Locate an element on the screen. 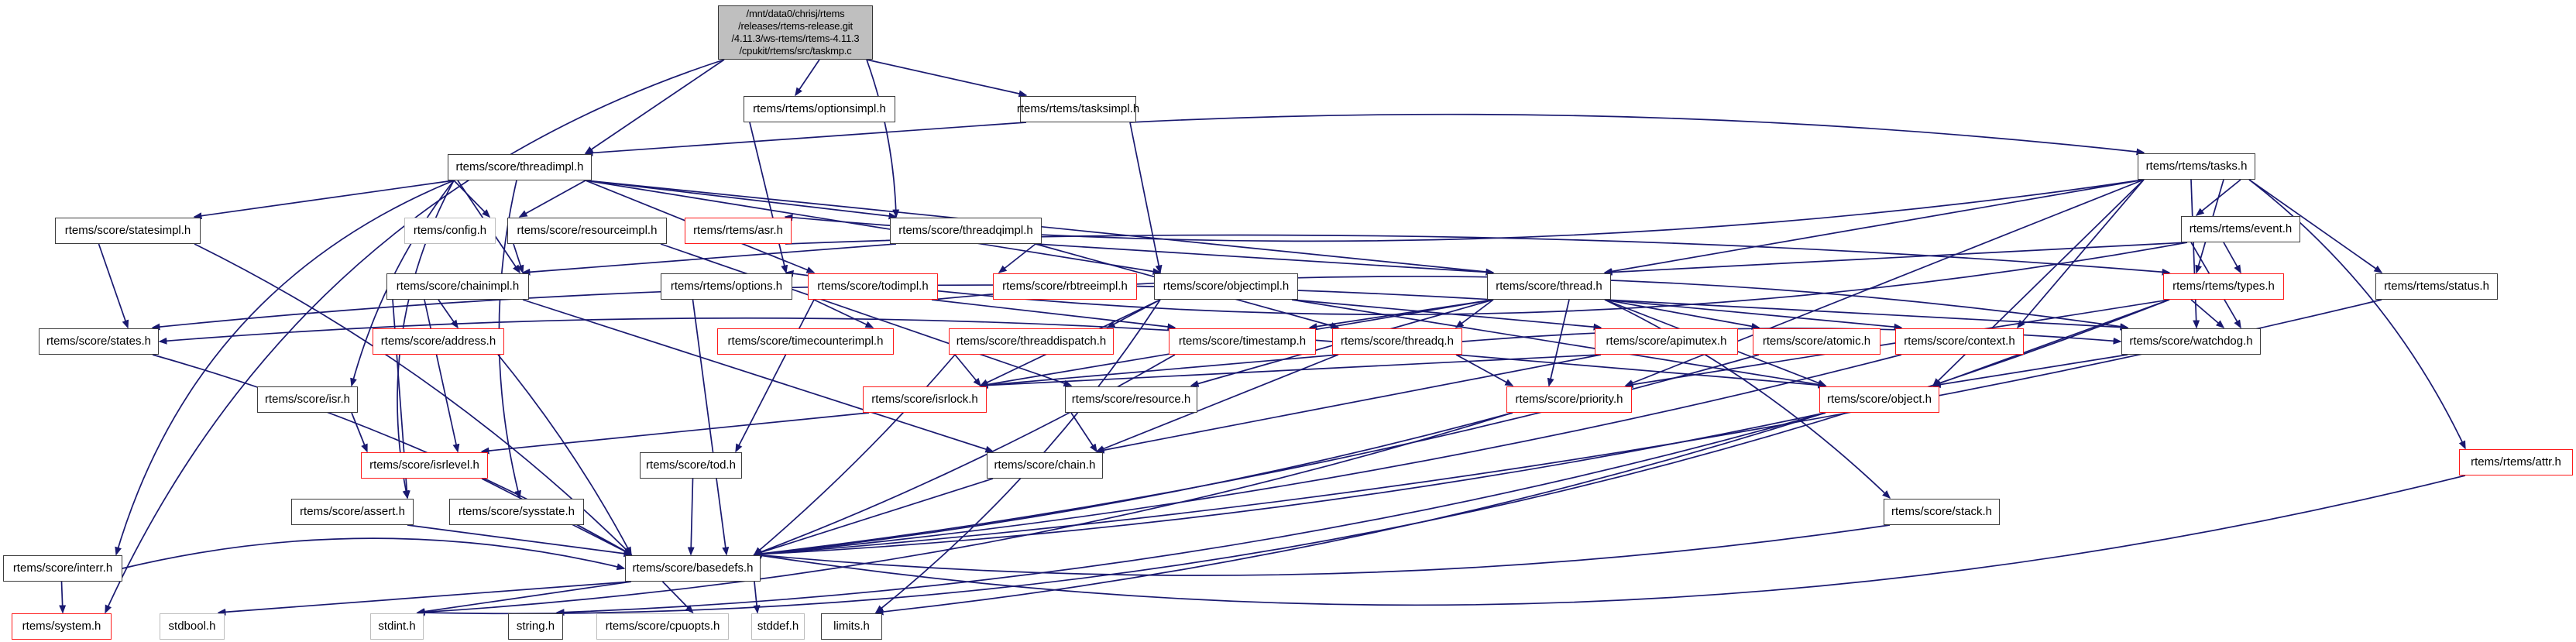 This screenshot has width=2576, height=642. node-label: rtems/score/interr.h is located at coordinates (62, 568).